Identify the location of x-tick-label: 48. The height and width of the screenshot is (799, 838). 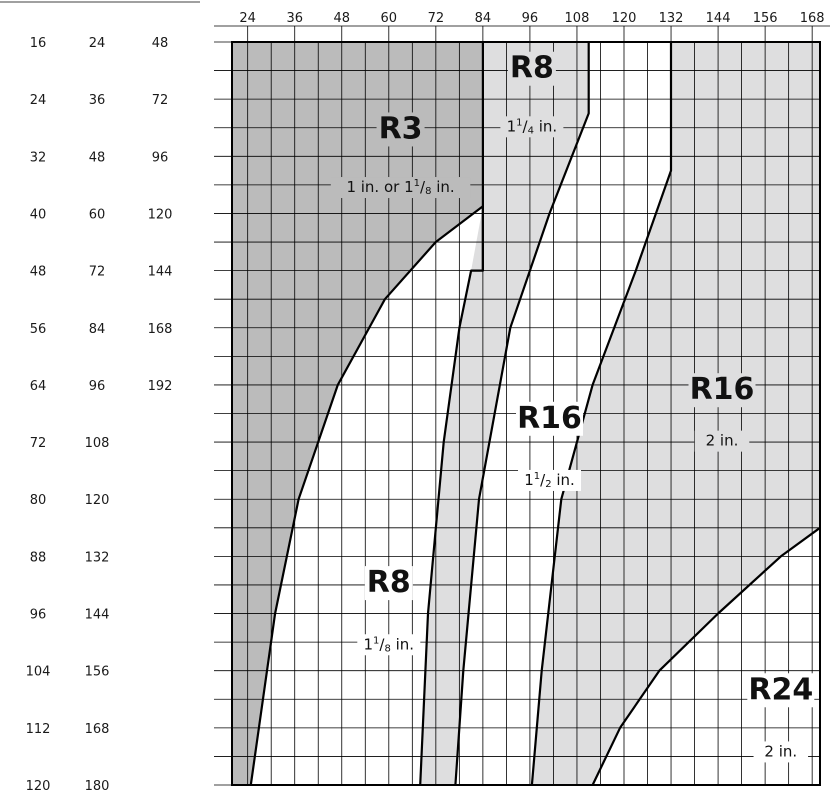
(341, 18).